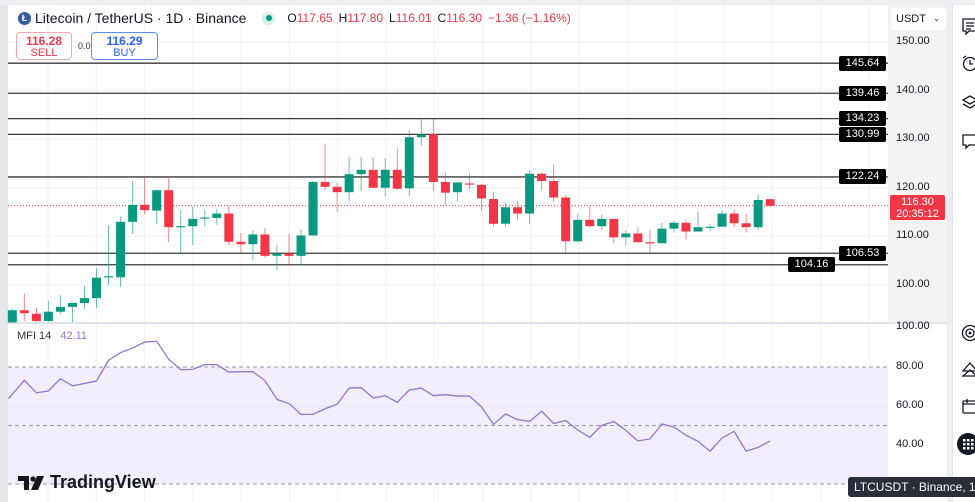 Image resolution: width=975 pixels, height=502 pixels. Describe the element at coordinates (968, 406) in the screenshot. I see `calendar-icon` at that location.